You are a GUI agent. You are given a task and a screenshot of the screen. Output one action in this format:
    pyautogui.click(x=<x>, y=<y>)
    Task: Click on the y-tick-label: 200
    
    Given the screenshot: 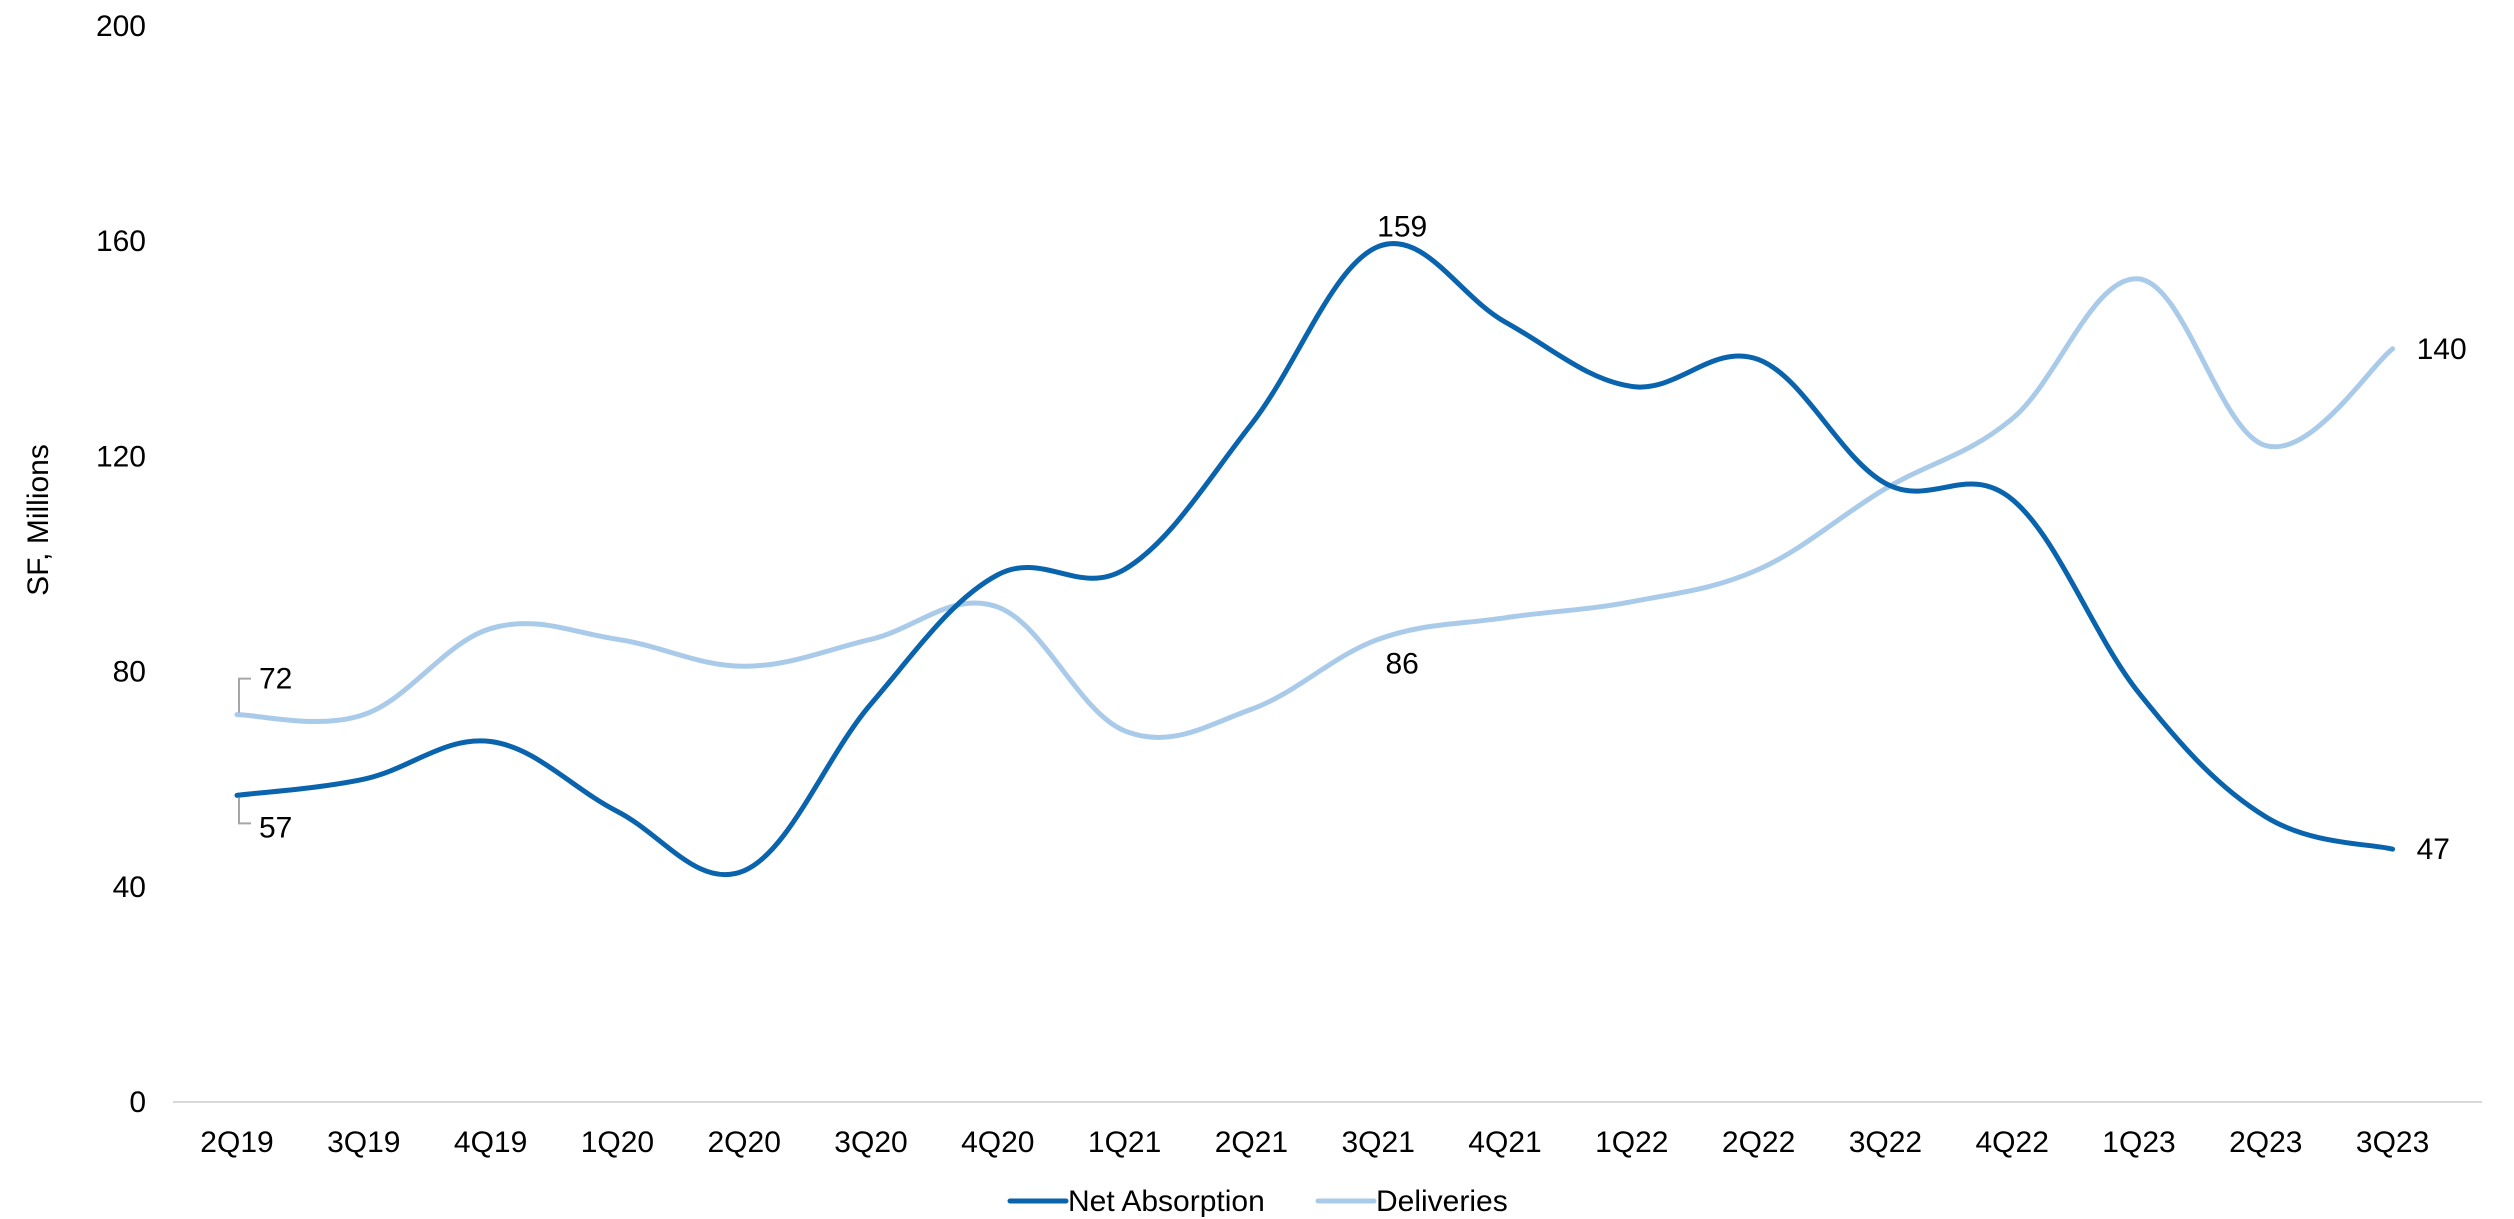 What is the action you would take?
    pyautogui.click(x=121, y=26)
    